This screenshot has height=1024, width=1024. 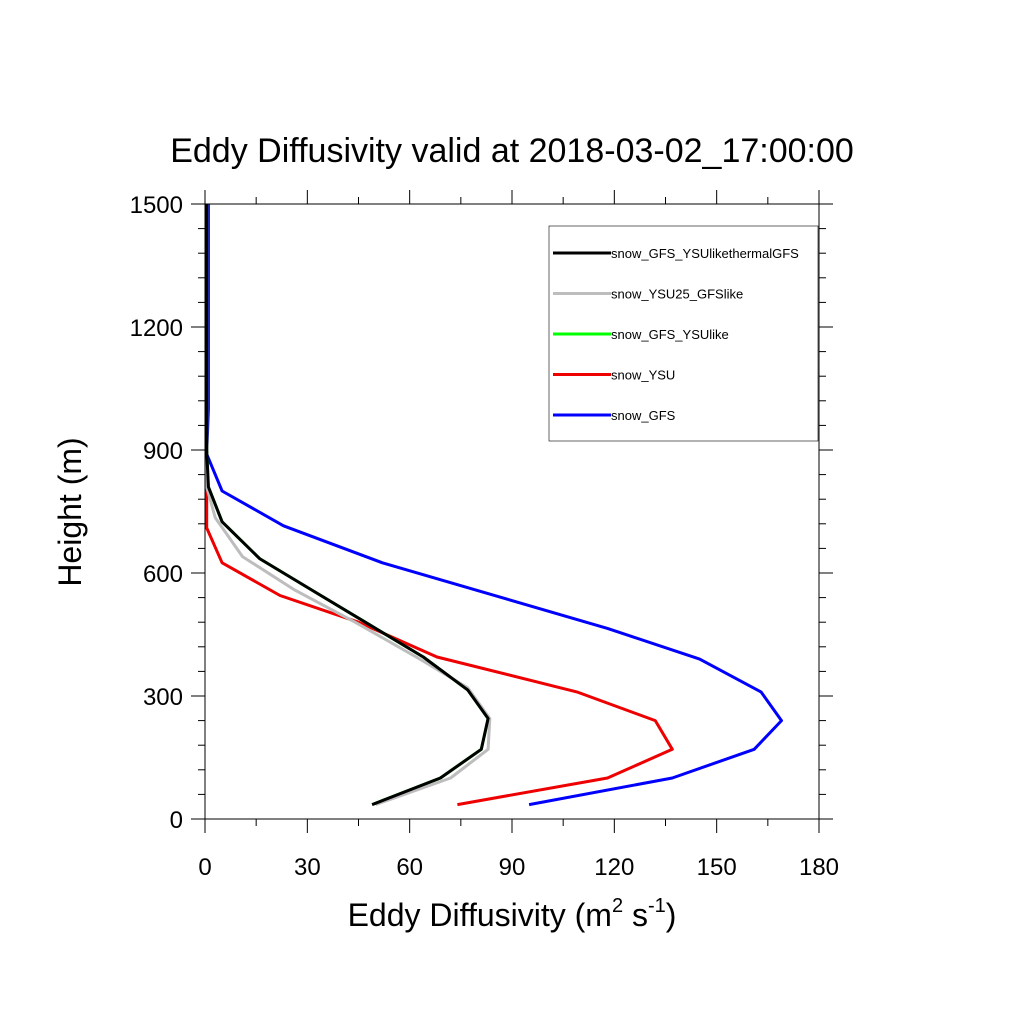 I want to click on x-axis-label-sup2: -1, so click(x=657, y=906).